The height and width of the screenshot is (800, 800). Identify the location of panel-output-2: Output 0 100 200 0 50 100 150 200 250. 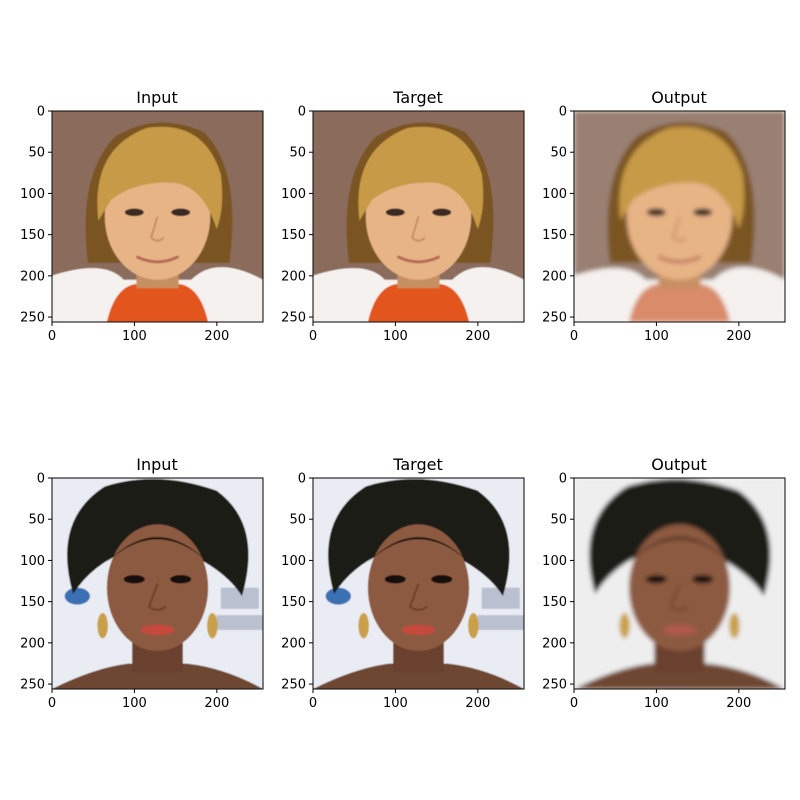
(664, 583).